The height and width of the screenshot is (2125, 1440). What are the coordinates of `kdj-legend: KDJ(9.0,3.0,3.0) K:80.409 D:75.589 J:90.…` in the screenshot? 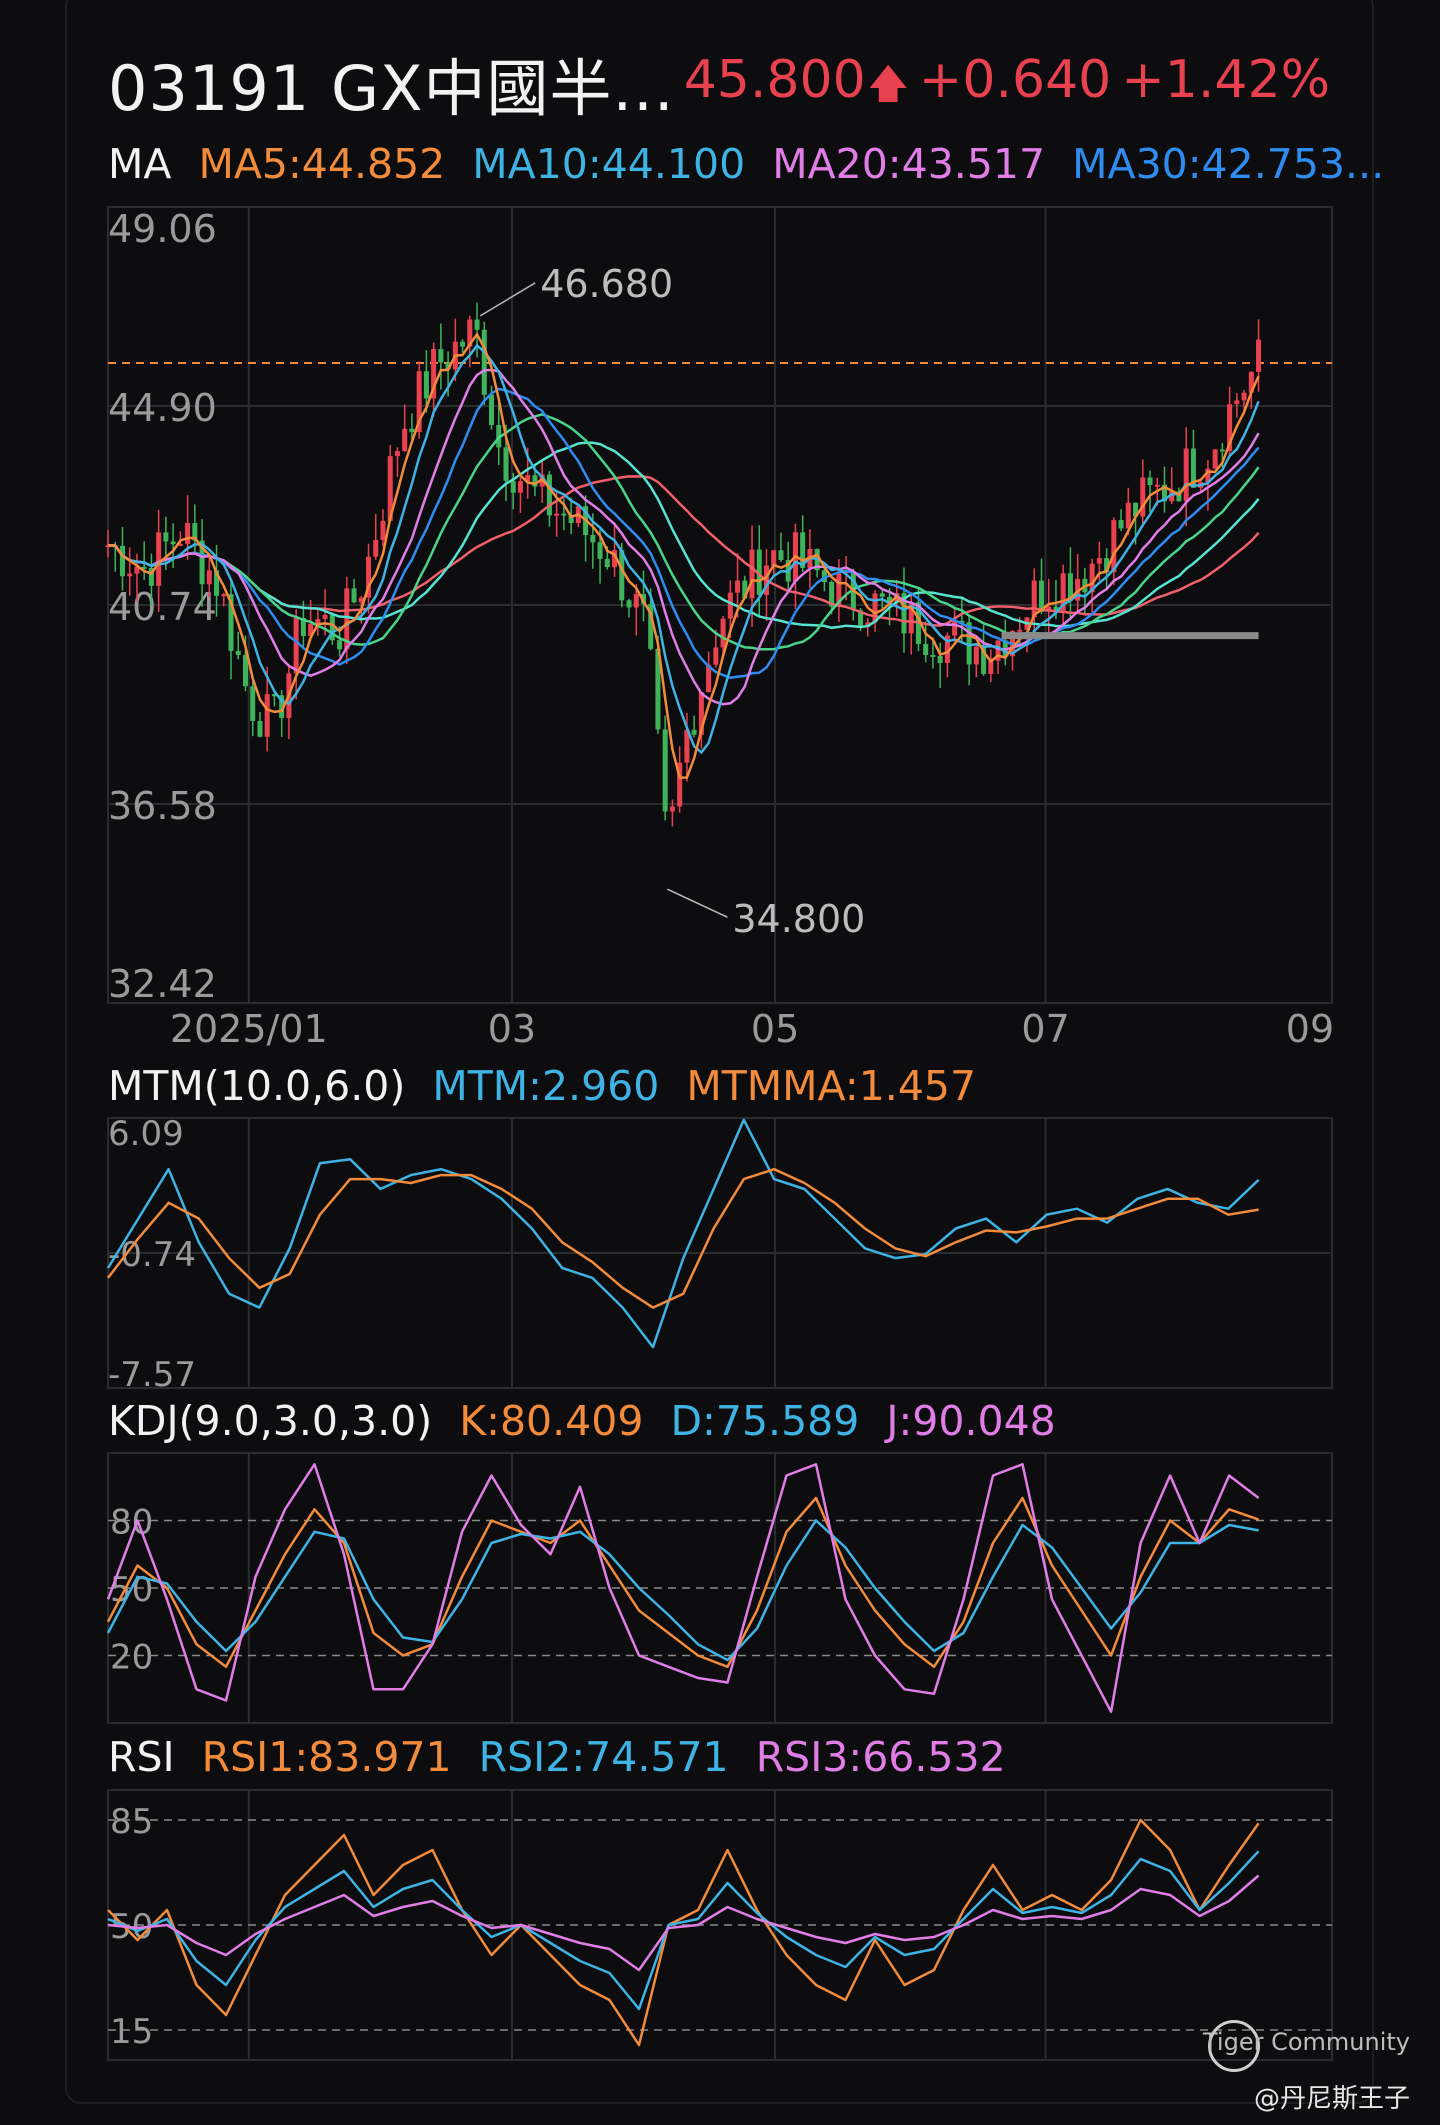 It's located at (589, 1421).